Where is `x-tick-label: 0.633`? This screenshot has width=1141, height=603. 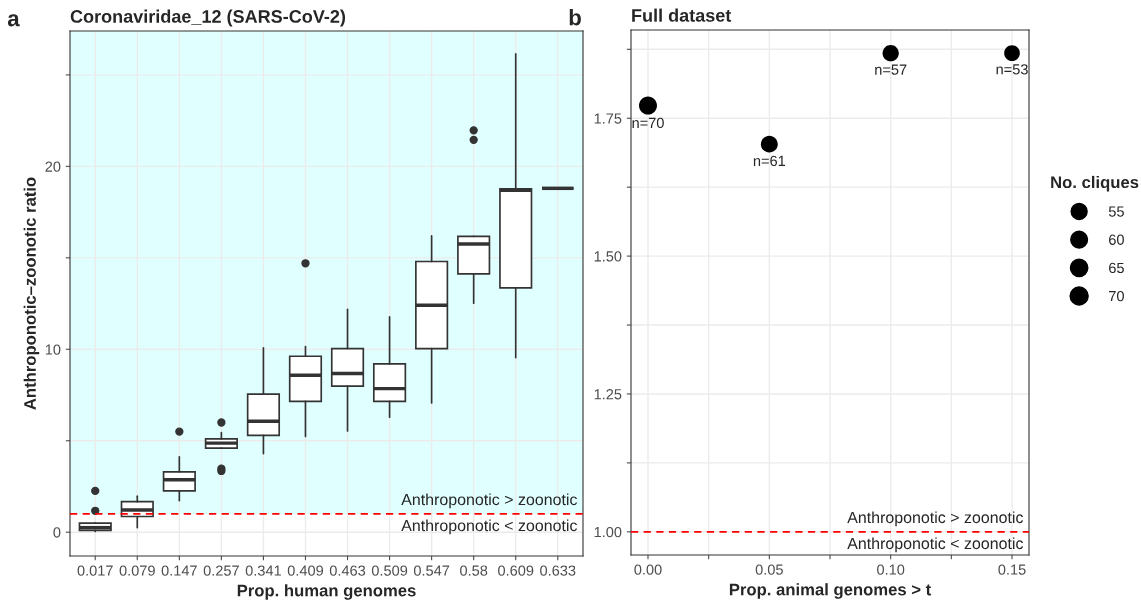
x-tick-label: 0.633 is located at coordinates (558, 570).